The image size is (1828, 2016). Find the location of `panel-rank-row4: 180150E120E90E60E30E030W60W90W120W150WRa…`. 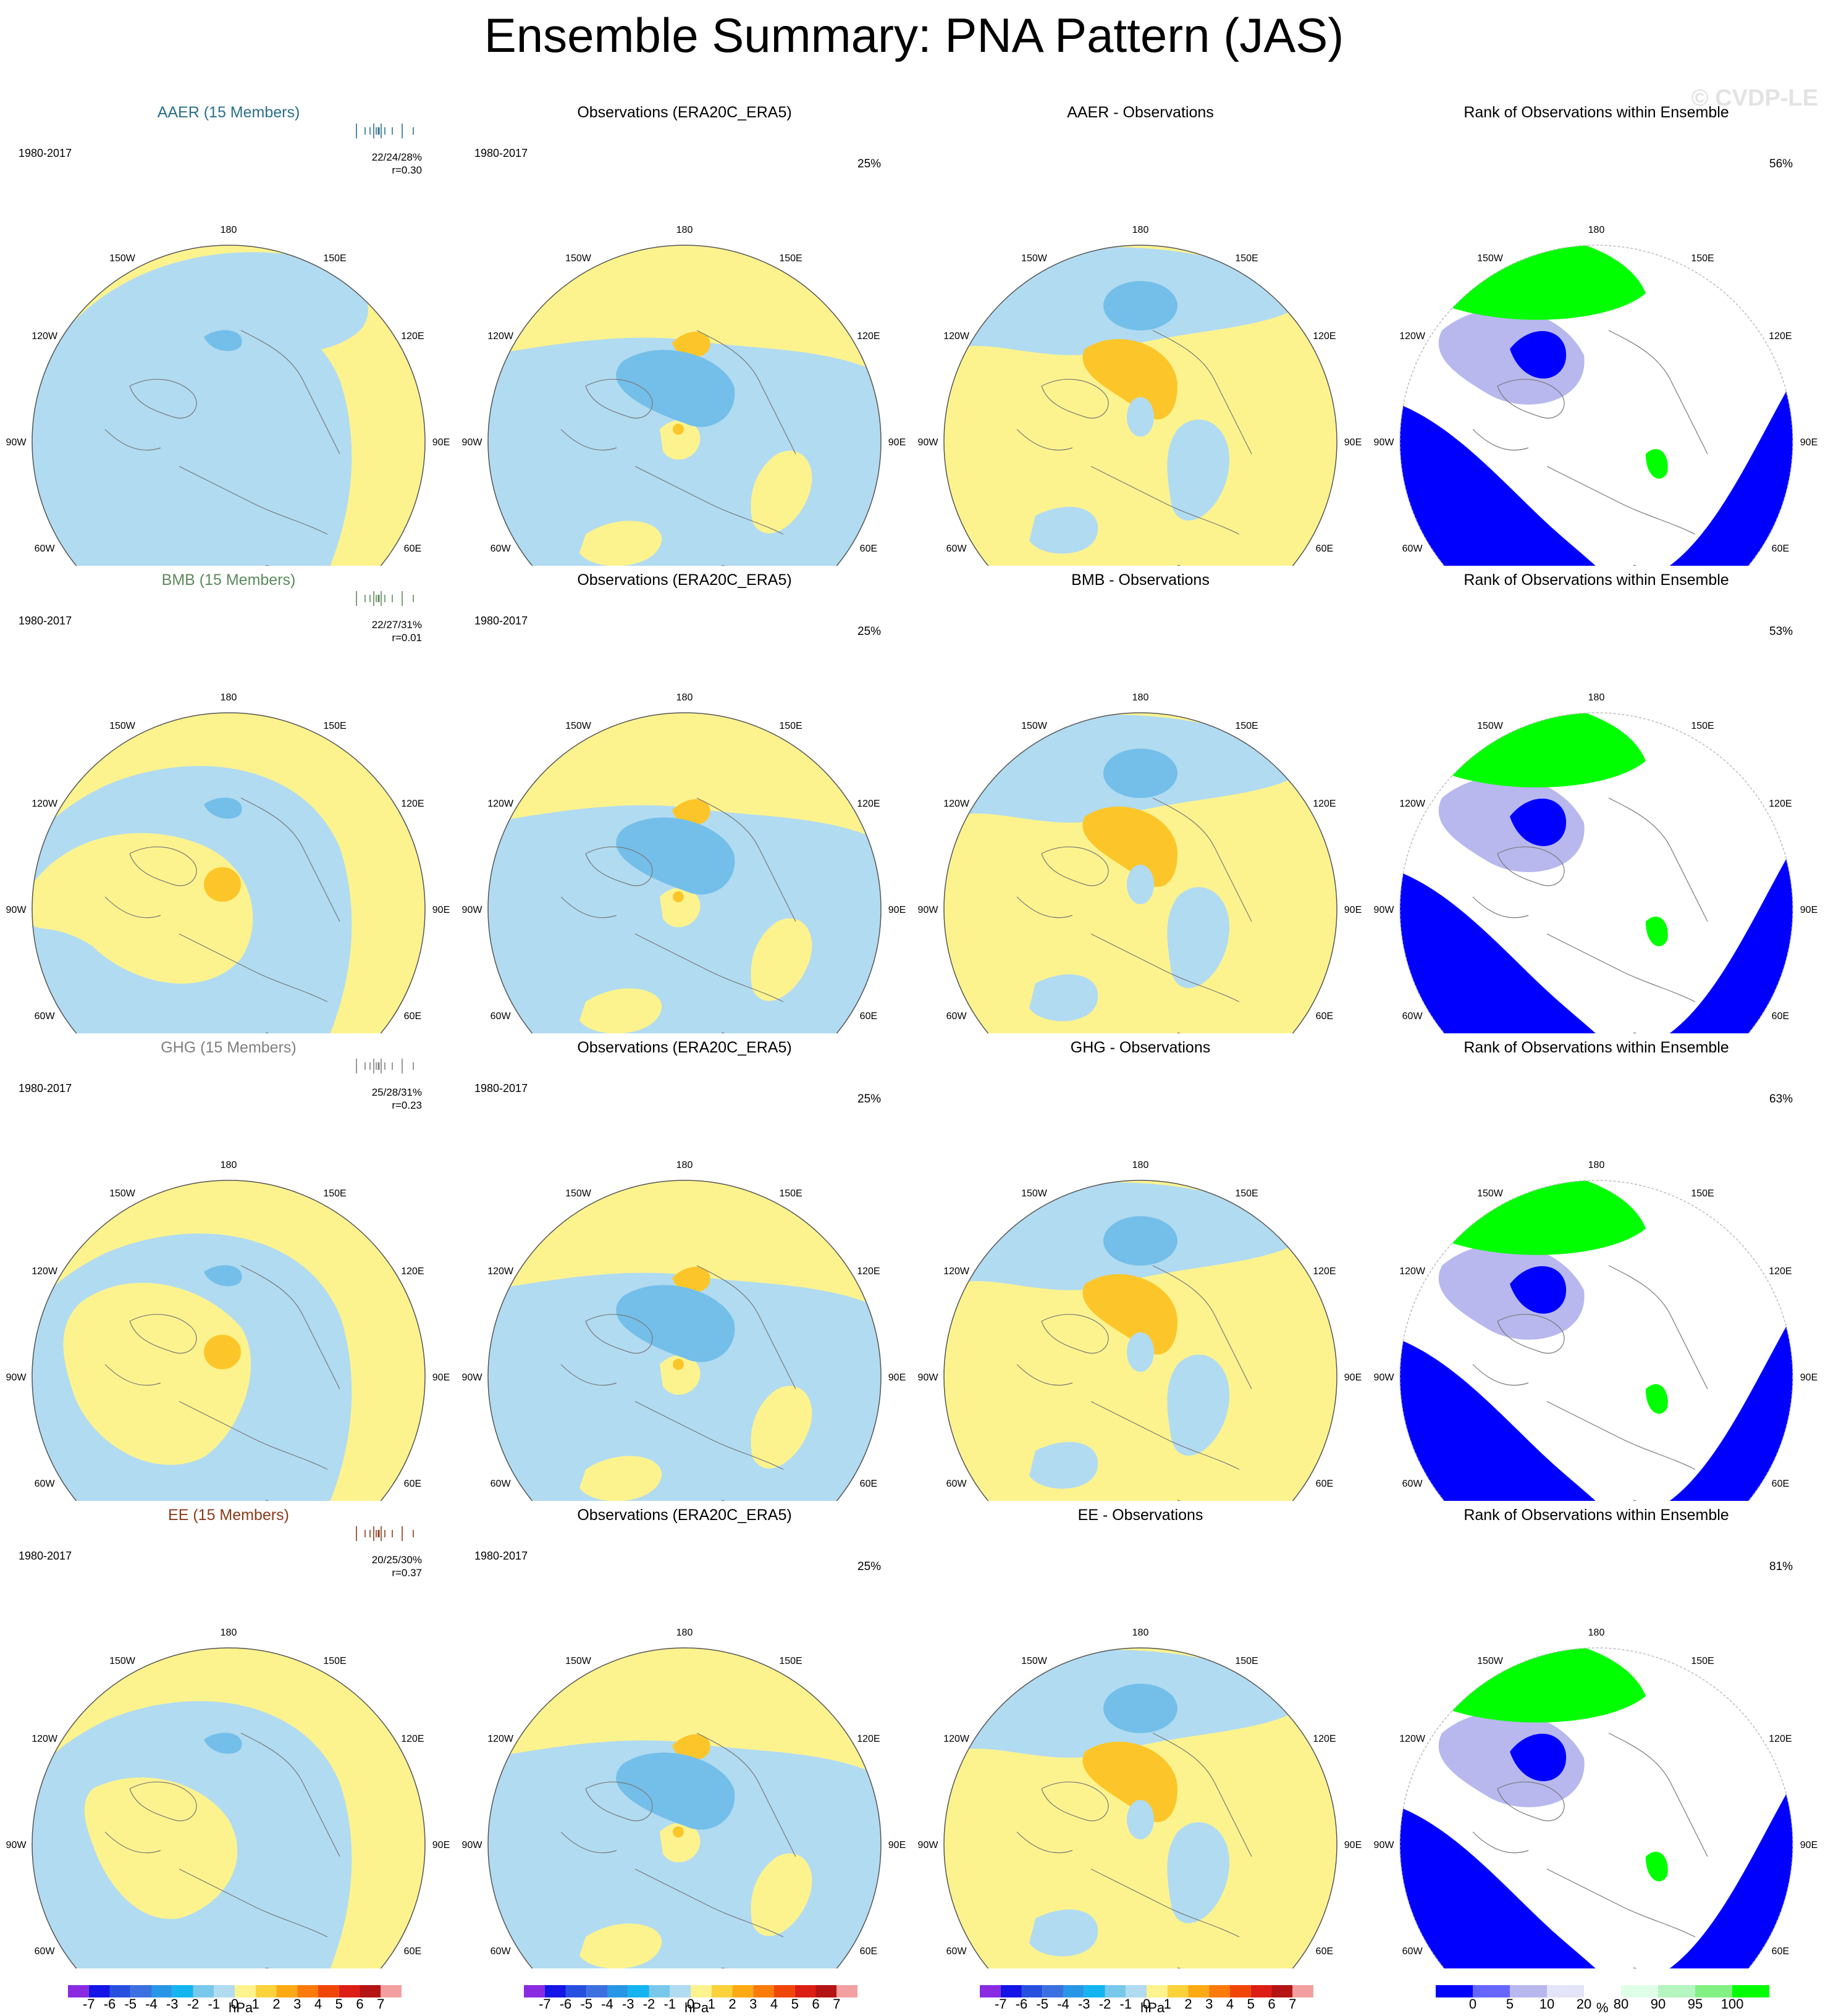

panel-rank-row4: 180150E120E90E60E30E030W60W90W120W150WRa… is located at coordinates (1597, 1735).